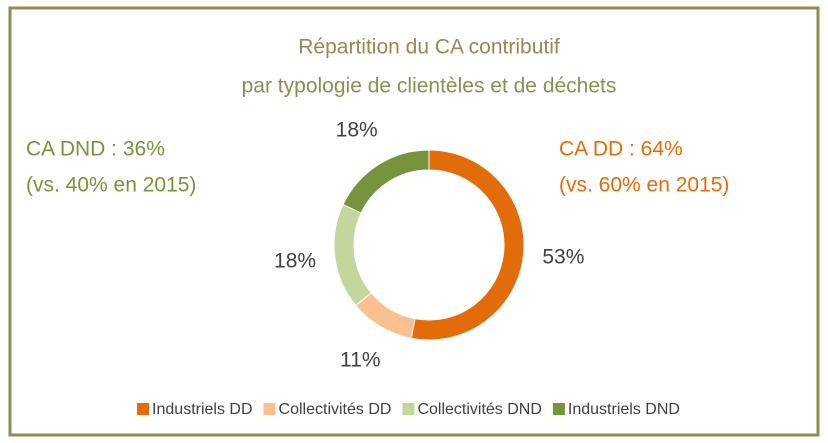 The width and height of the screenshot is (828, 443). I want to click on annotation: (vs. 60% en 2015), so click(644, 185).